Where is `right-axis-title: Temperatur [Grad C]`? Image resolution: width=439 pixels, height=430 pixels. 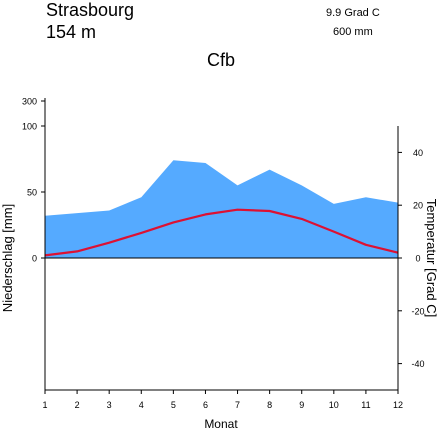 right-axis-title: Temperatur [Grad C] is located at coordinates (431, 258).